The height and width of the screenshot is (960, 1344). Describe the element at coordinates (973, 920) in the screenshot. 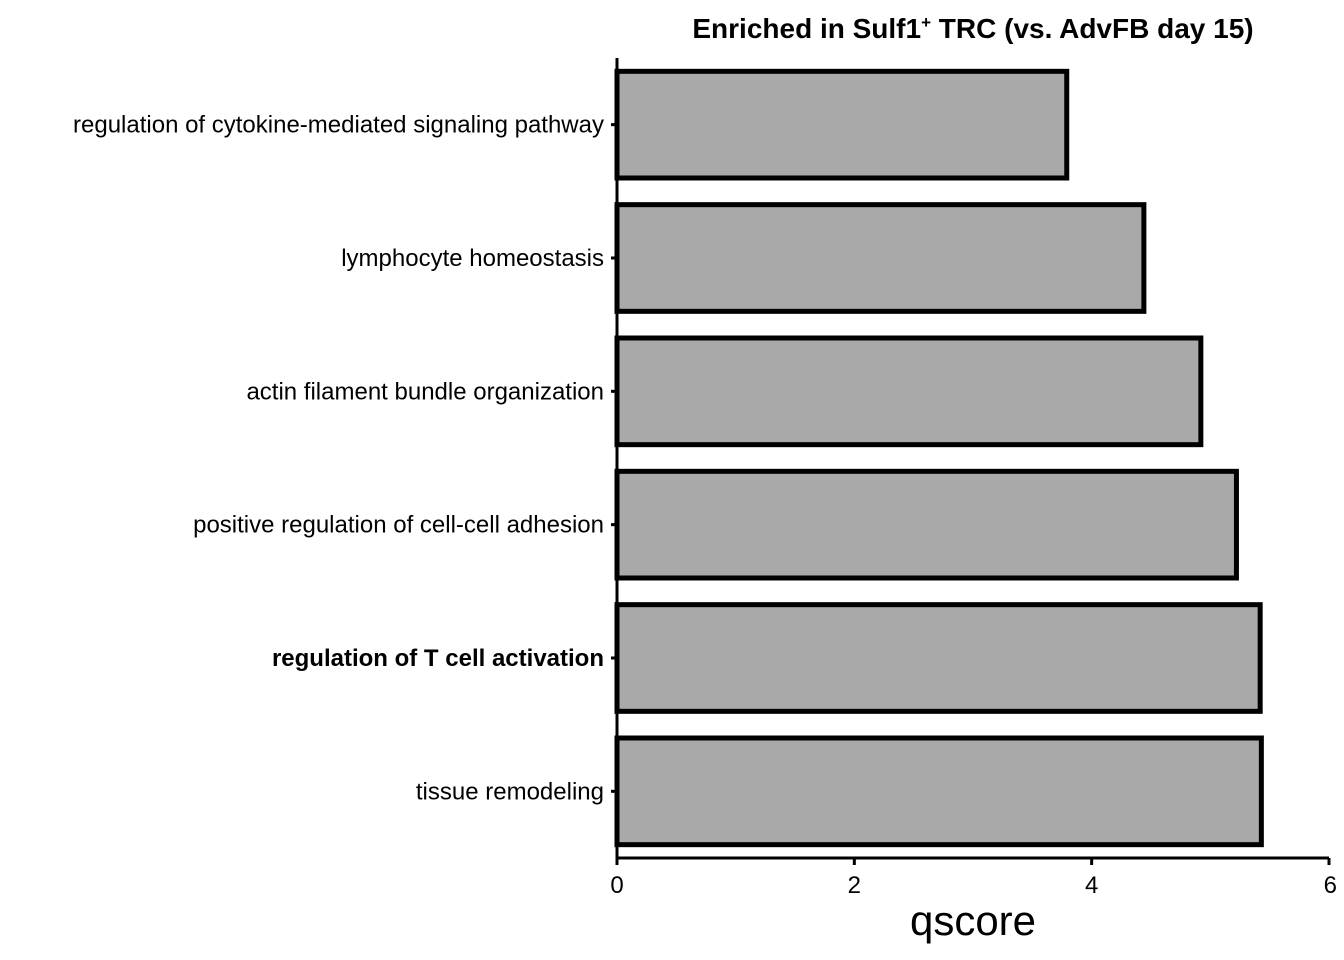

I see `x-axis-title: qscore` at that location.